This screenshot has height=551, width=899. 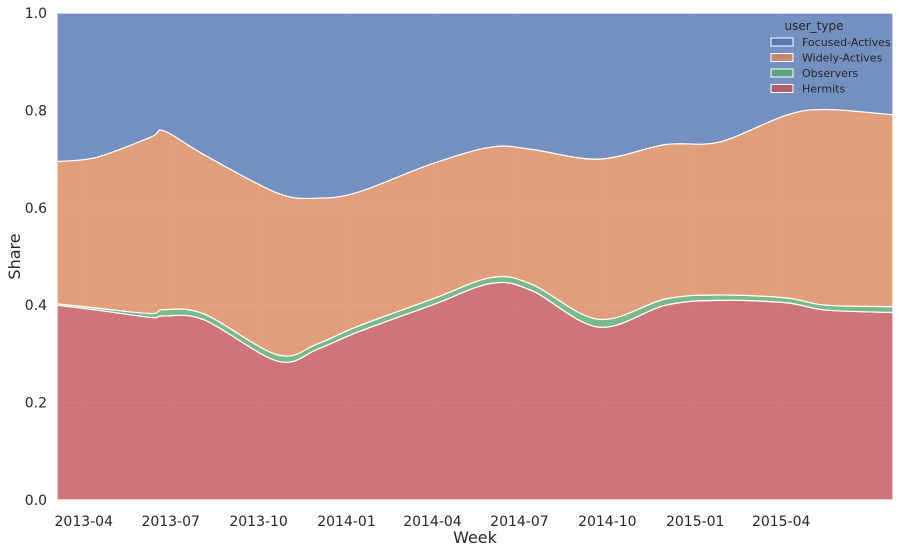 What do you see at coordinates (830, 73) in the screenshot?
I see `legend-label-observers: Observers` at bounding box center [830, 73].